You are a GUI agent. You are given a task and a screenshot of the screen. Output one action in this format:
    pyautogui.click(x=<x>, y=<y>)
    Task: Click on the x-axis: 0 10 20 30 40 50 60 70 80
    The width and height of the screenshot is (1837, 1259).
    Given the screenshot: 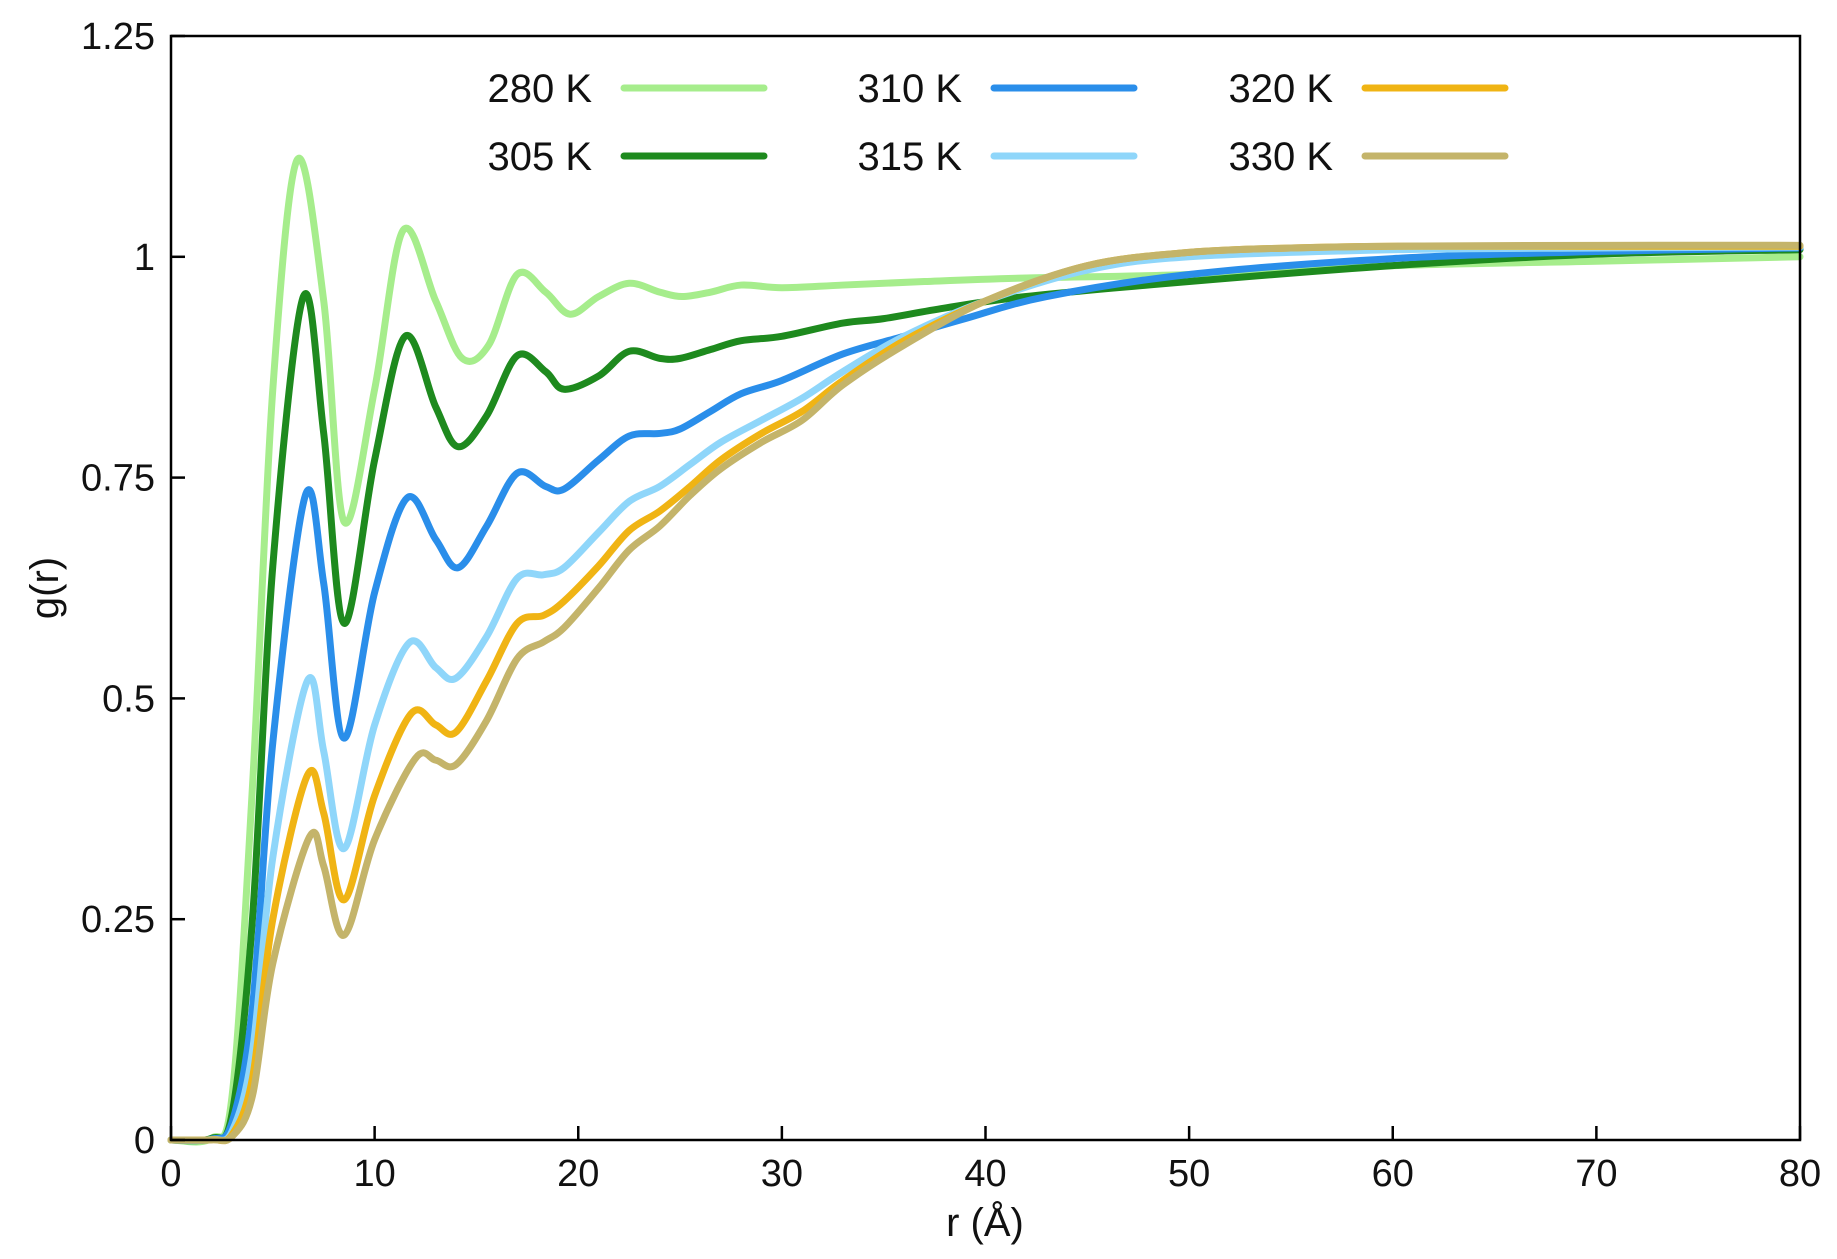 What is the action you would take?
    pyautogui.click(x=990, y=1160)
    